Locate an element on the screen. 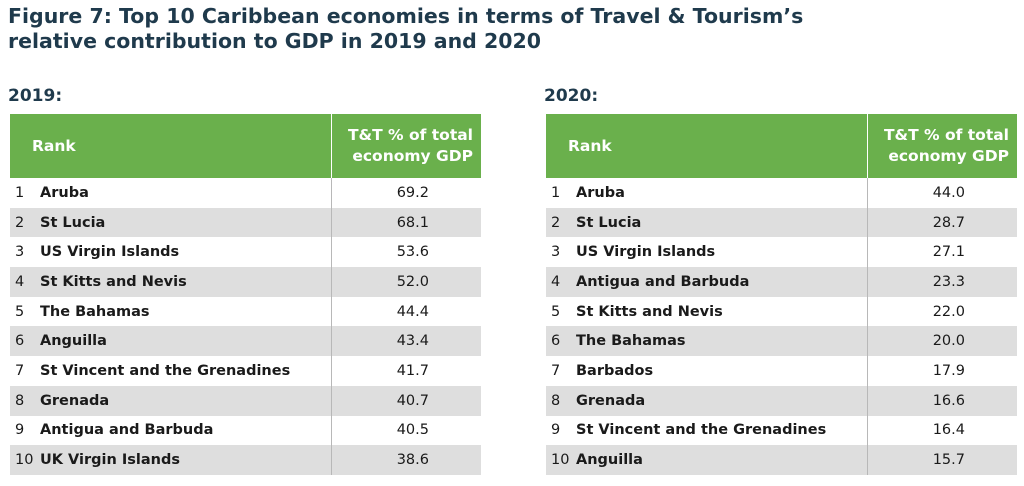 The image size is (1024, 486). table-row: 3 US Virgin Islands 27.1 is located at coordinates (781, 252).